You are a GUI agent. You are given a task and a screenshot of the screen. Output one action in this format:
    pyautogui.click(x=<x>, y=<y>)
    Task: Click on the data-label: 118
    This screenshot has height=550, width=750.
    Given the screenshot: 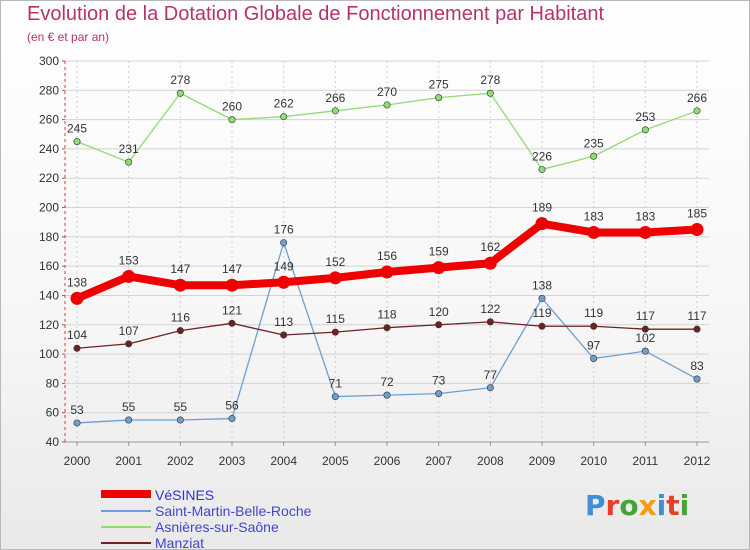 What is the action you would take?
    pyautogui.click(x=386, y=315)
    